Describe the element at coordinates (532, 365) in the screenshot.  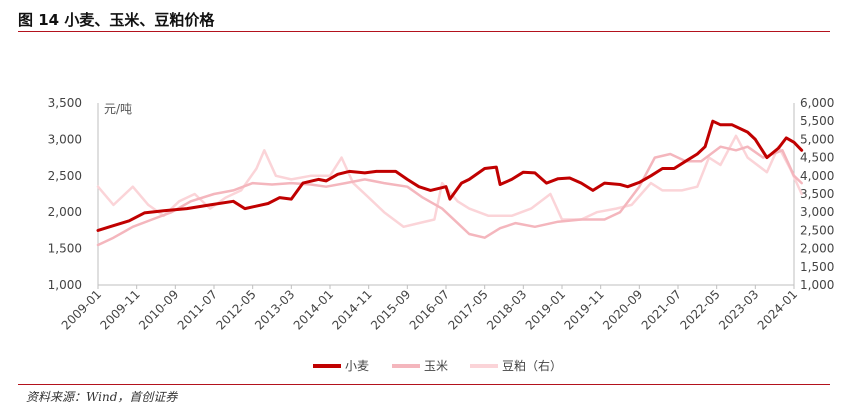
I see `legend-label: 豆粕（右）` at that location.